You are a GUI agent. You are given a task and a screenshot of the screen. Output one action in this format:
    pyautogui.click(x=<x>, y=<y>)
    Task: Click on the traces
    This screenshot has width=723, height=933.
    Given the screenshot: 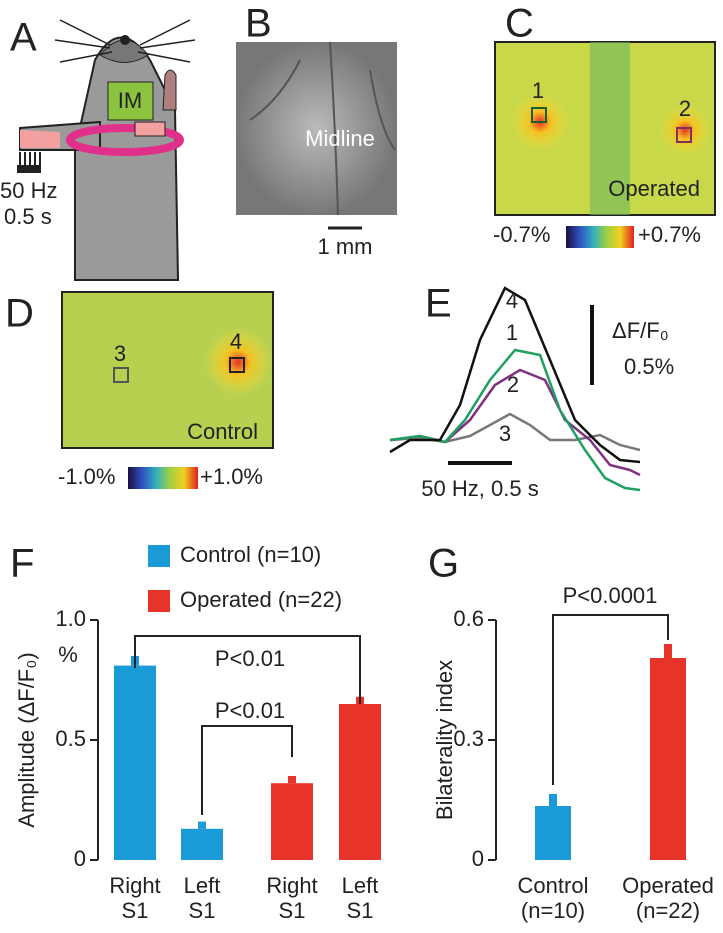 What is the action you would take?
    pyautogui.click(x=515, y=389)
    